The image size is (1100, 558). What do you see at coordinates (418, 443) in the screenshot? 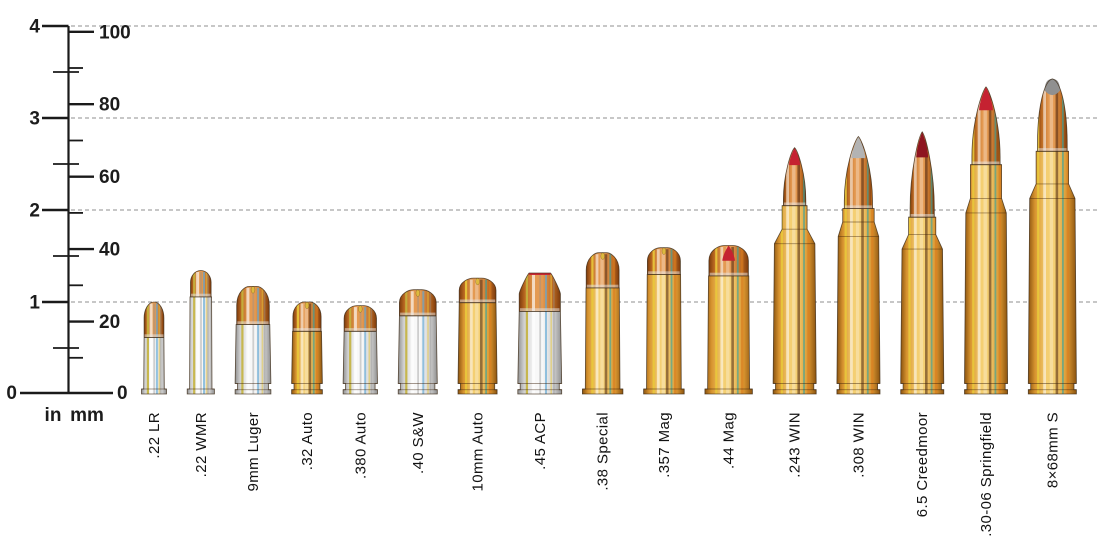
I see `cartridge-label-40-s-w: .40 S&W` at bounding box center [418, 443].